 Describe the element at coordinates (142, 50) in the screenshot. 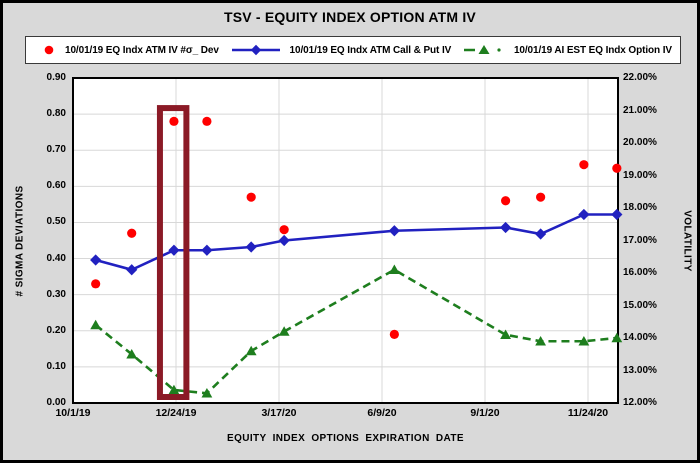

I see `legend-label-sigma-dev: 10/01/19 EQ Indx ATM IV #σ_ Dev` at that location.